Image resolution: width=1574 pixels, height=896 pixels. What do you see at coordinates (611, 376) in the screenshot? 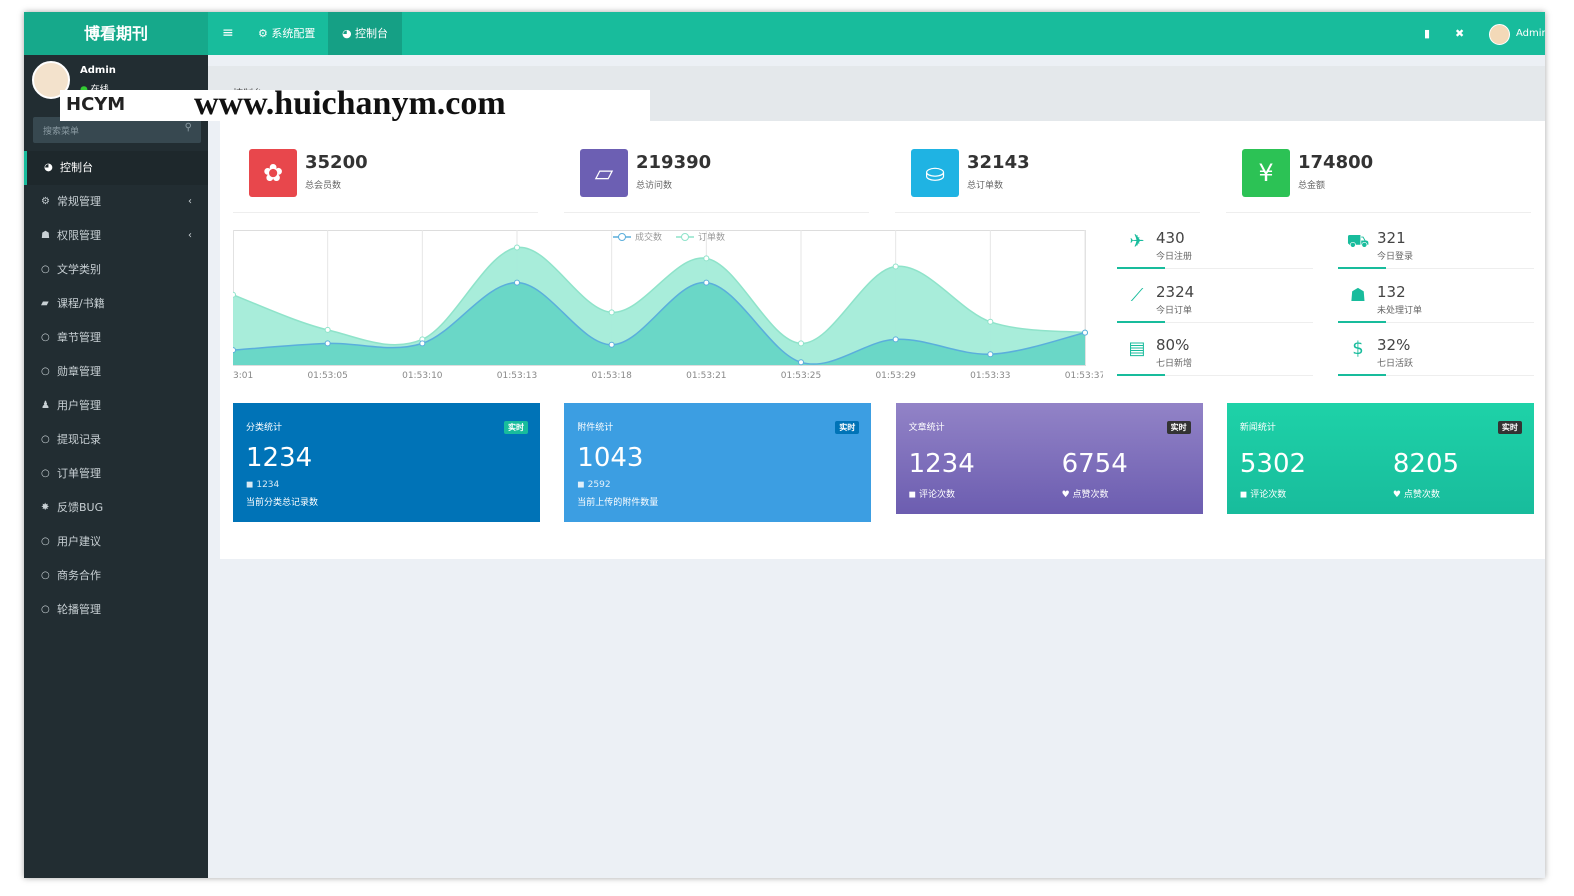
I see `x-tick-label: 01:53:18` at bounding box center [611, 376].